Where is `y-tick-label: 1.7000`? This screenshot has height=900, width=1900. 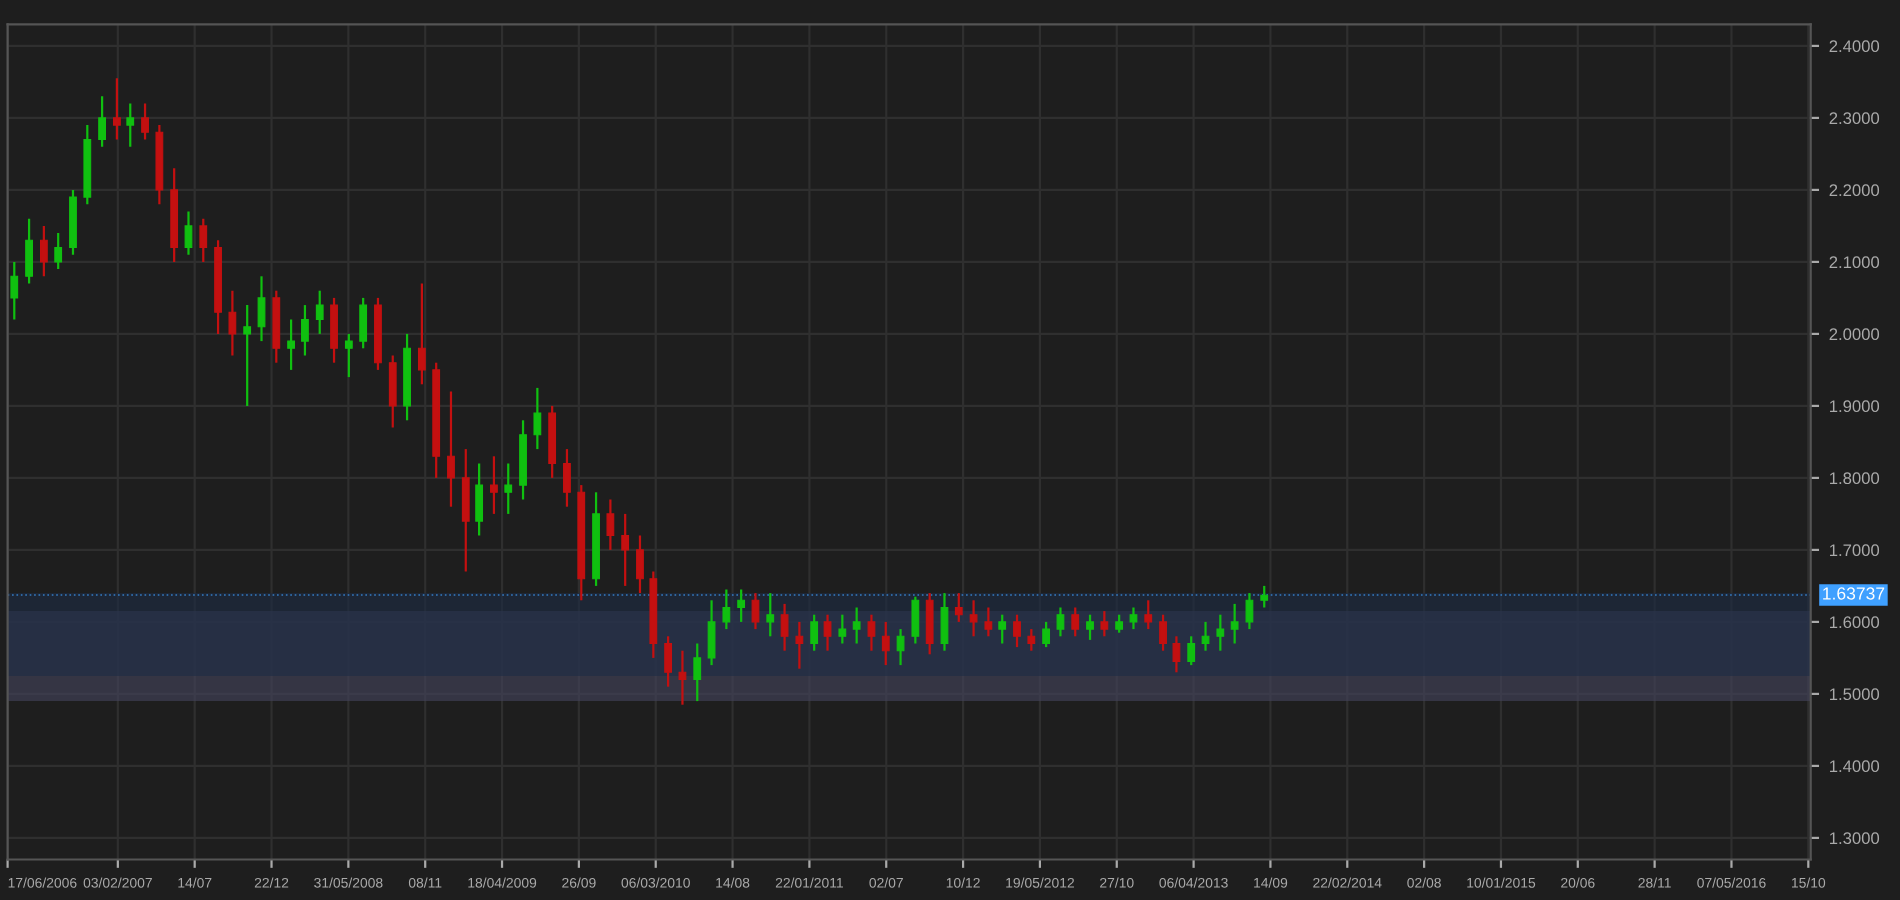
y-tick-label: 1.7000 is located at coordinates (1855, 550).